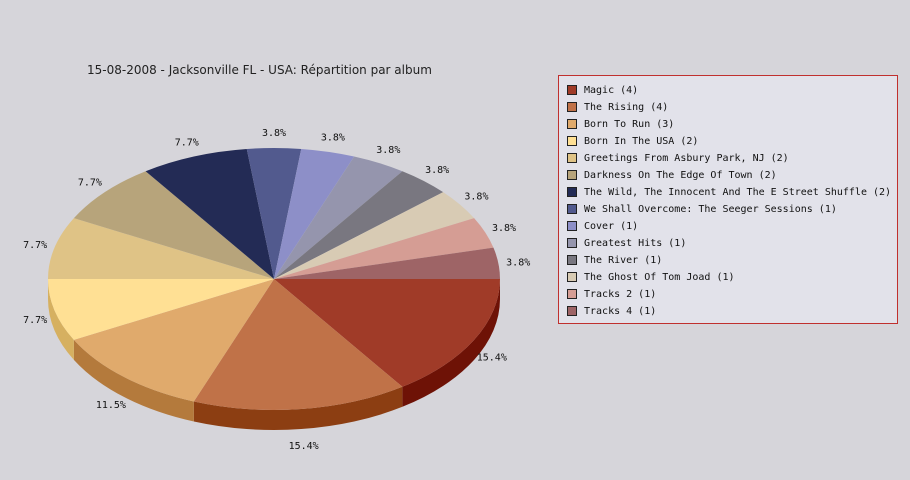 The image size is (910, 480). Describe the element at coordinates (388, 150) in the screenshot. I see `pie-percent-label-10: 3.8%` at that location.